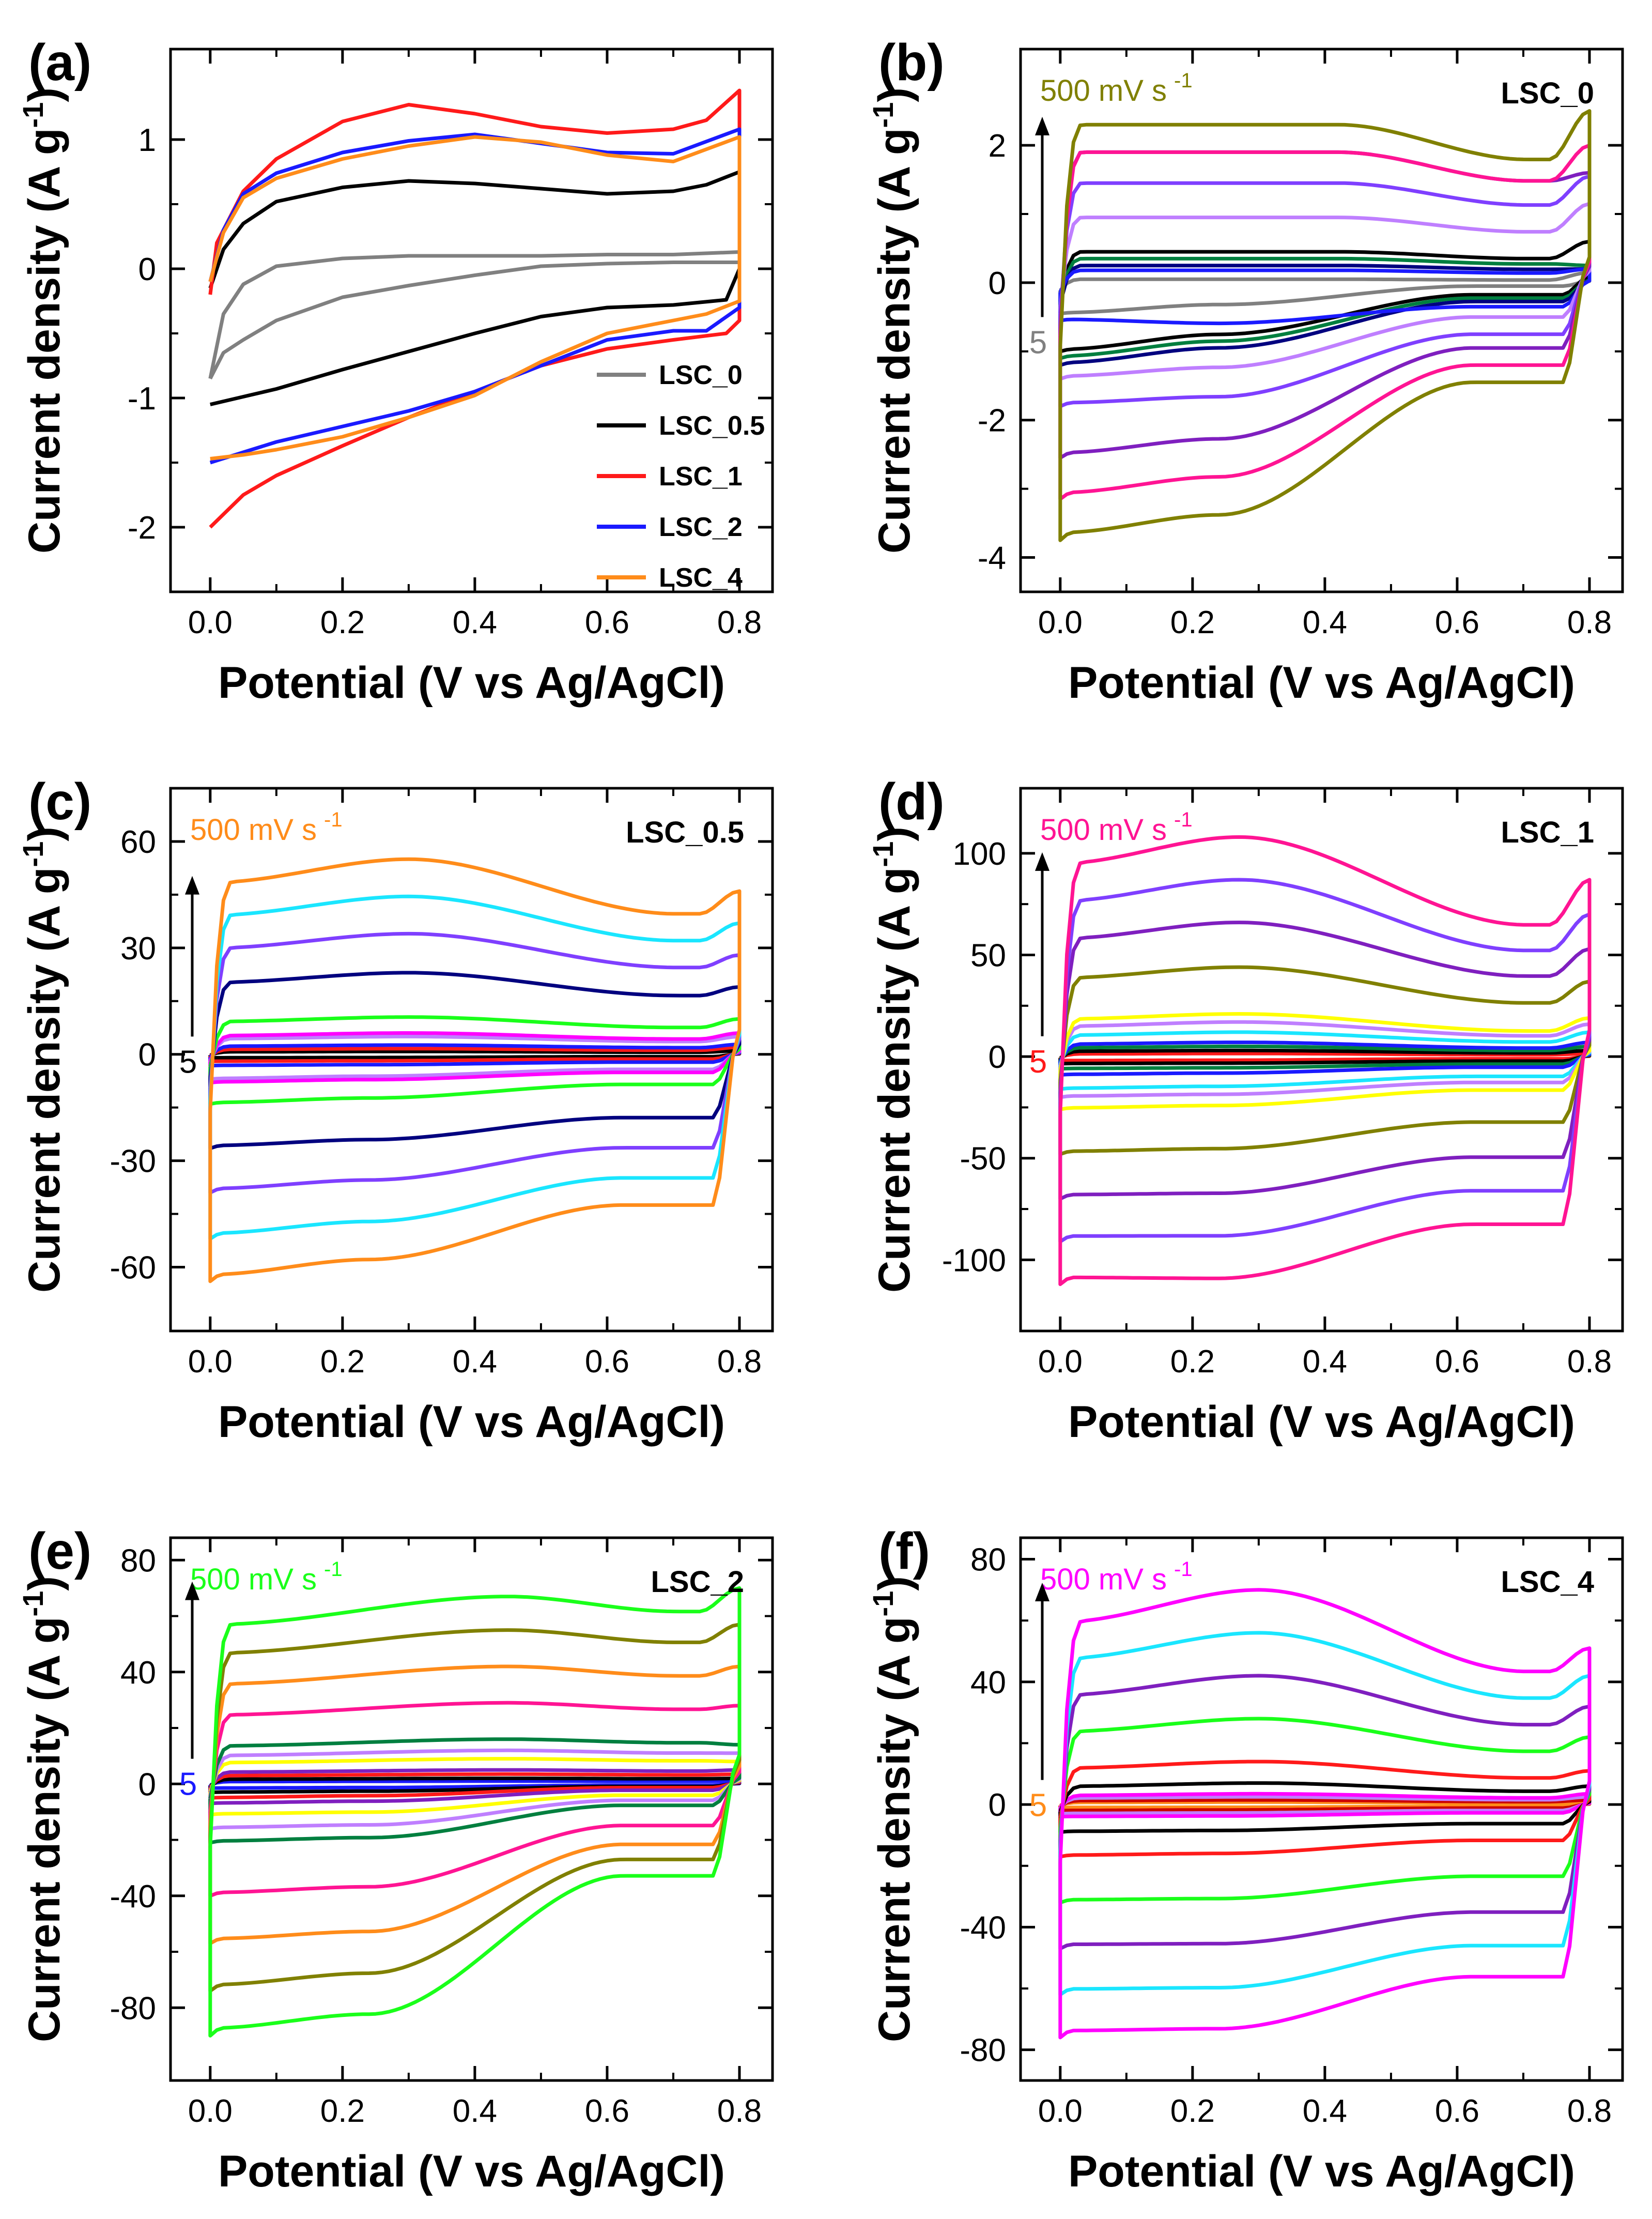  What do you see at coordinates (983, 1159) in the screenshot?
I see `y-tick-label: -50` at bounding box center [983, 1159].